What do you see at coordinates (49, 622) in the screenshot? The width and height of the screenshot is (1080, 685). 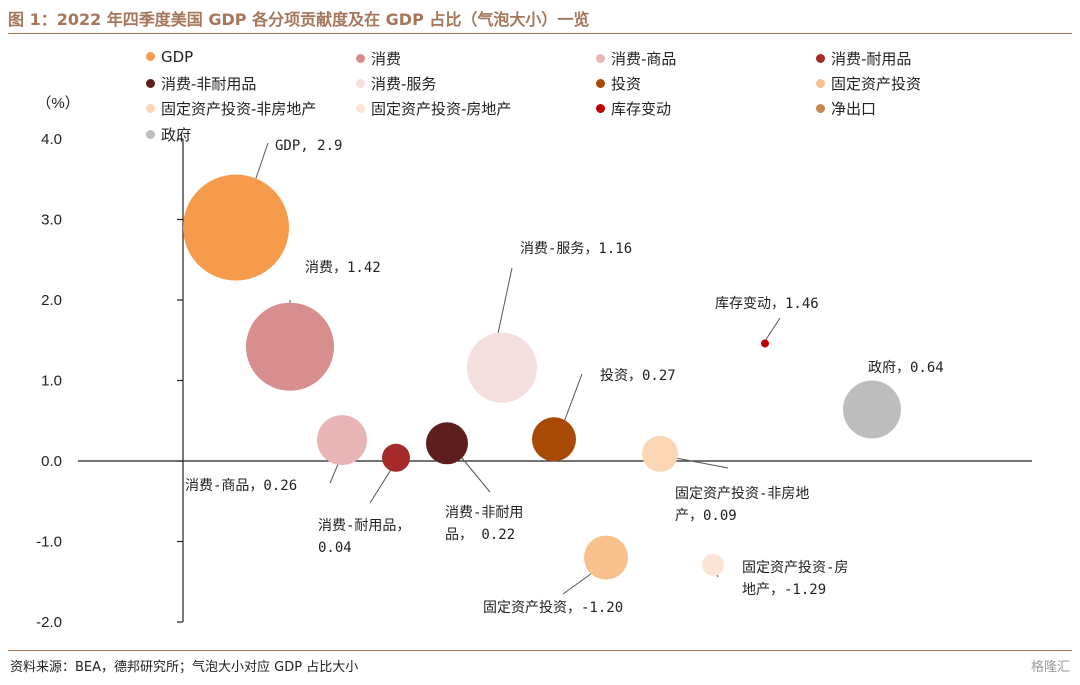 I see `y-tick-label: -2.0` at bounding box center [49, 622].